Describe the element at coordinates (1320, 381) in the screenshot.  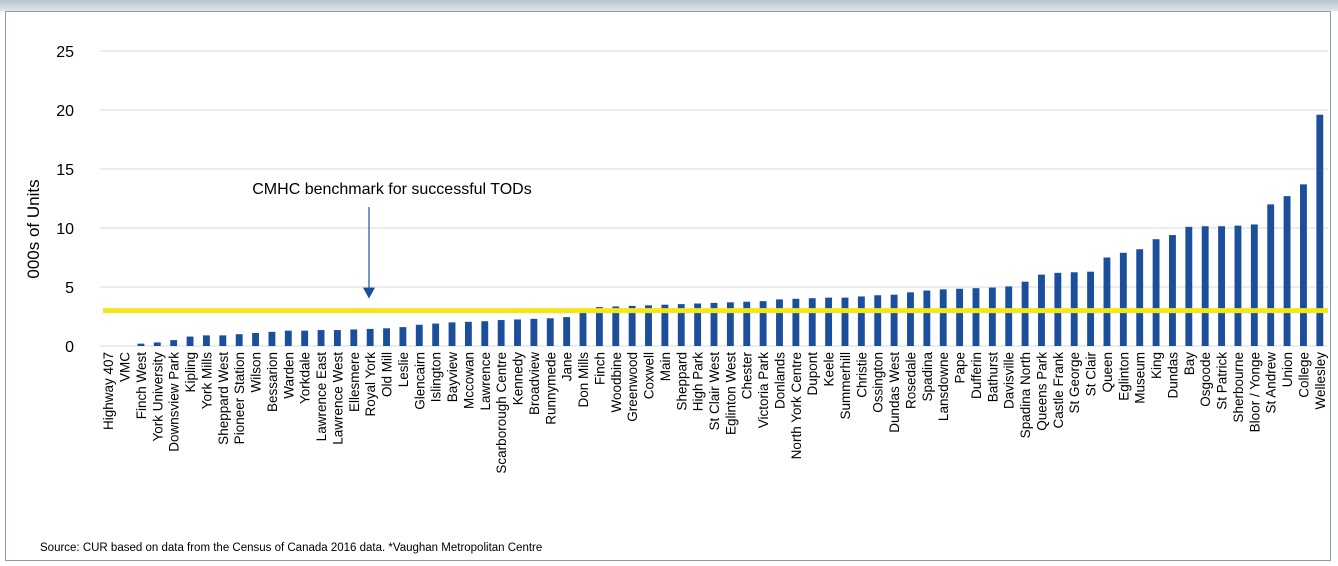
I see `x-tick-label: Wellesley` at that location.